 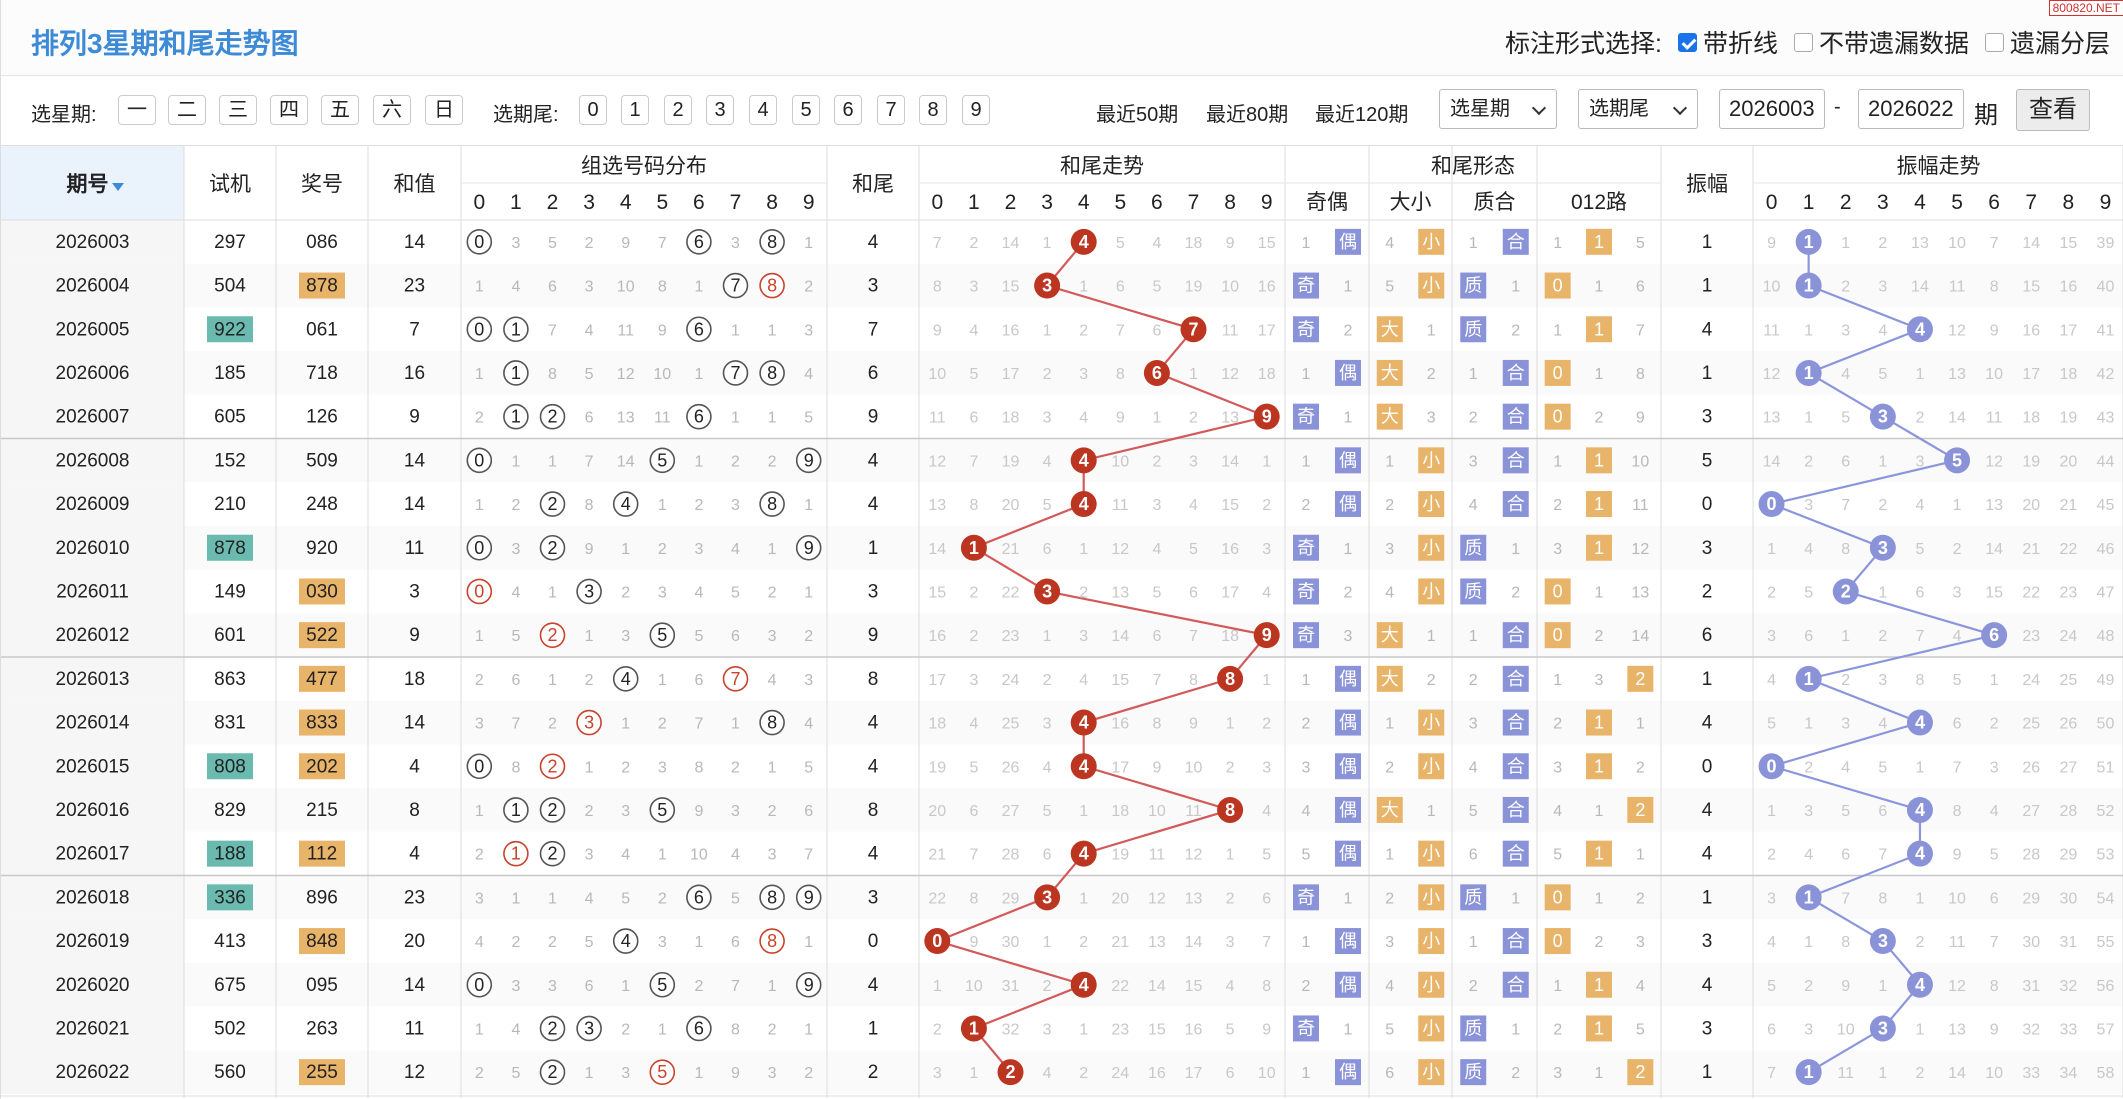 What do you see at coordinates (230, 242) in the screenshot?
I see `test-number: 297` at bounding box center [230, 242].